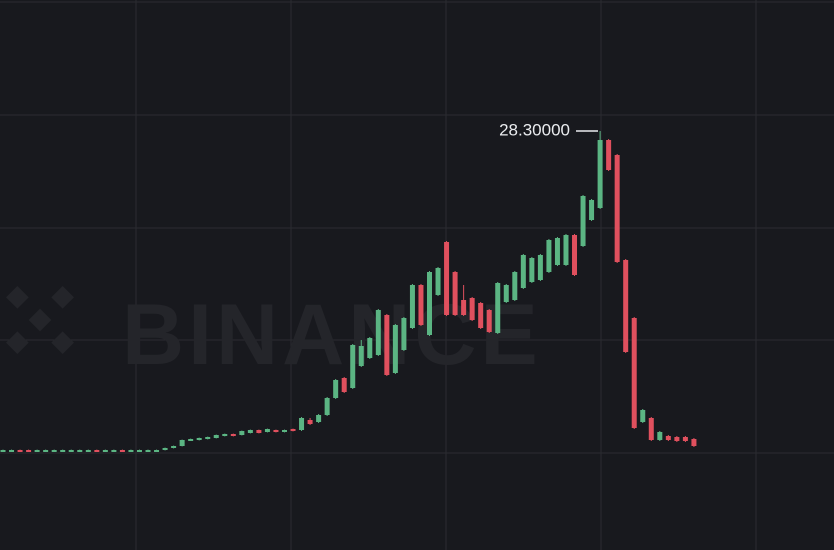  What do you see at coordinates (534, 129) in the screenshot?
I see `high-marker-label: 28.30000` at bounding box center [534, 129].